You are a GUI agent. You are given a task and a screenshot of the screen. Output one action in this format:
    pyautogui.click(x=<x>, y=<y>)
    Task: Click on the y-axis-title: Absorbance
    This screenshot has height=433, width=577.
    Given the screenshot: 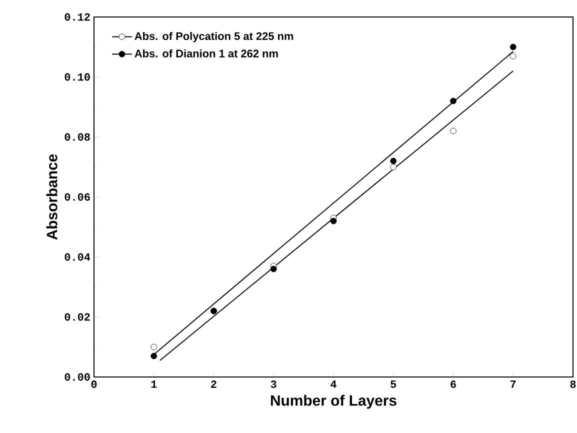 What is the action you would take?
    pyautogui.click(x=52, y=197)
    